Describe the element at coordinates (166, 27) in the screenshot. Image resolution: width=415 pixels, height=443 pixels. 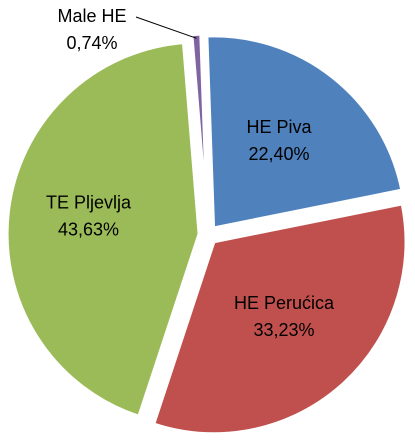
I see `leader-line-male-he` at that location.